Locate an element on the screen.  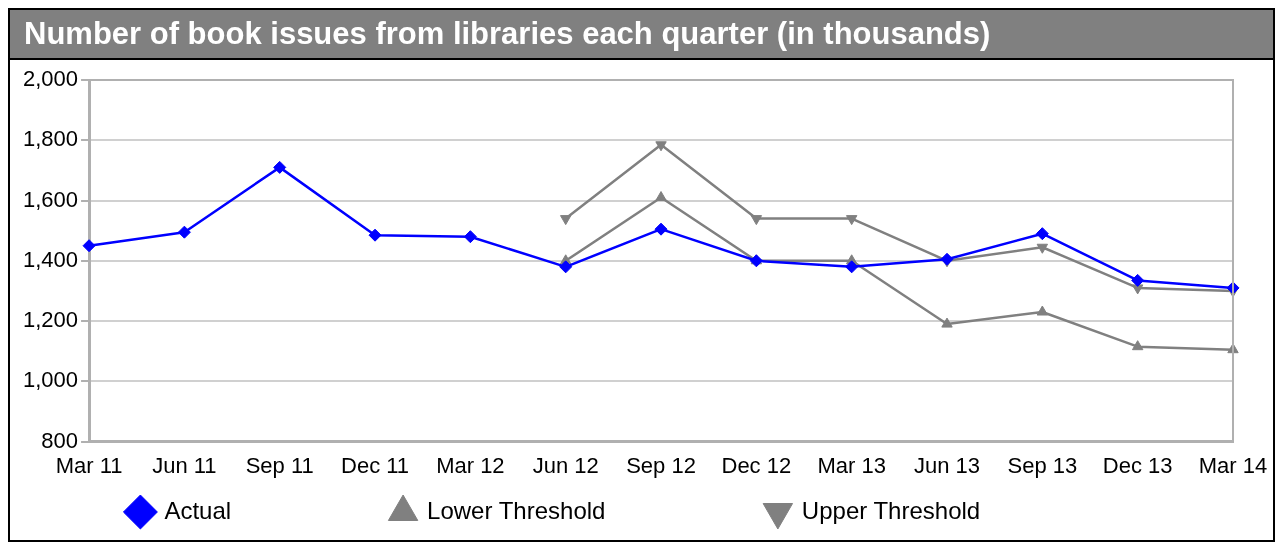
x-tick-label: Jun 12 is located at coordinates (565, 465).